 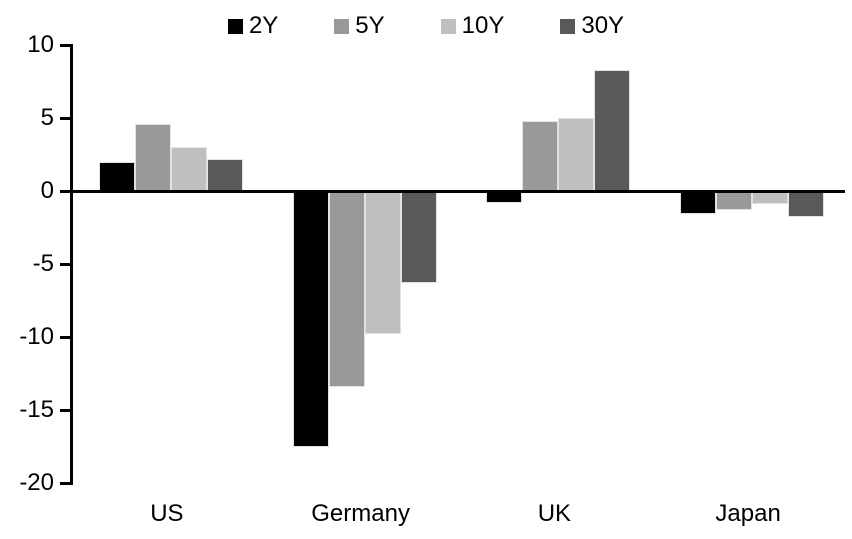 I want to click on bar-germany-10y, so click(x=382, y=263).